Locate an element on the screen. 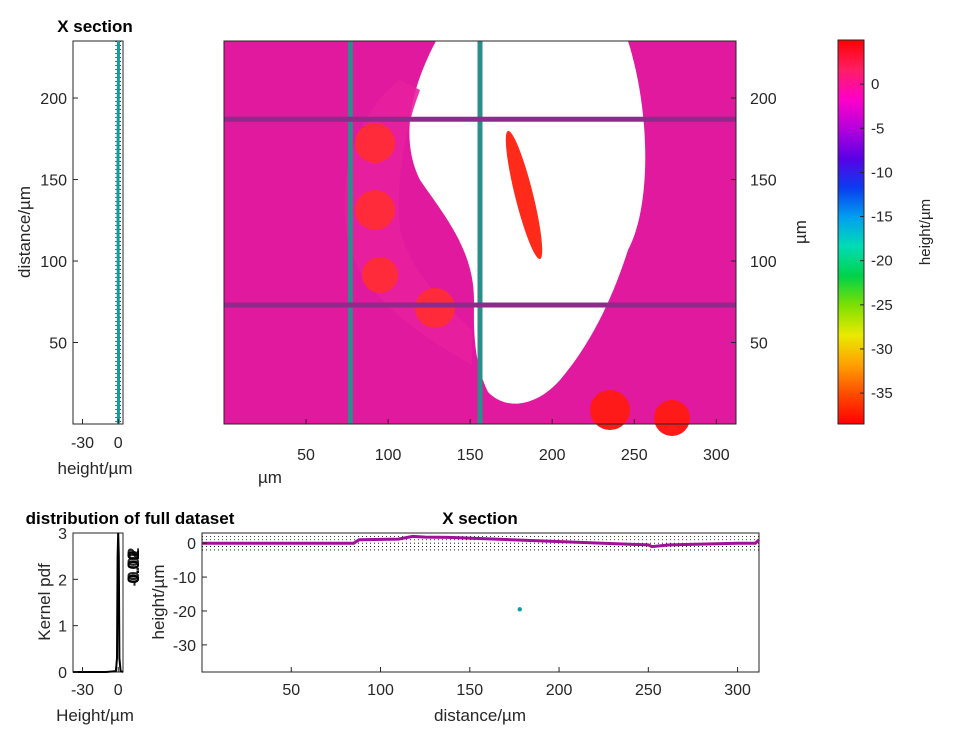 Image resolution: width=980 pixels, height=740 pixels. pdf-overlap-label: 0.00 is located at coordinates (133, 566).